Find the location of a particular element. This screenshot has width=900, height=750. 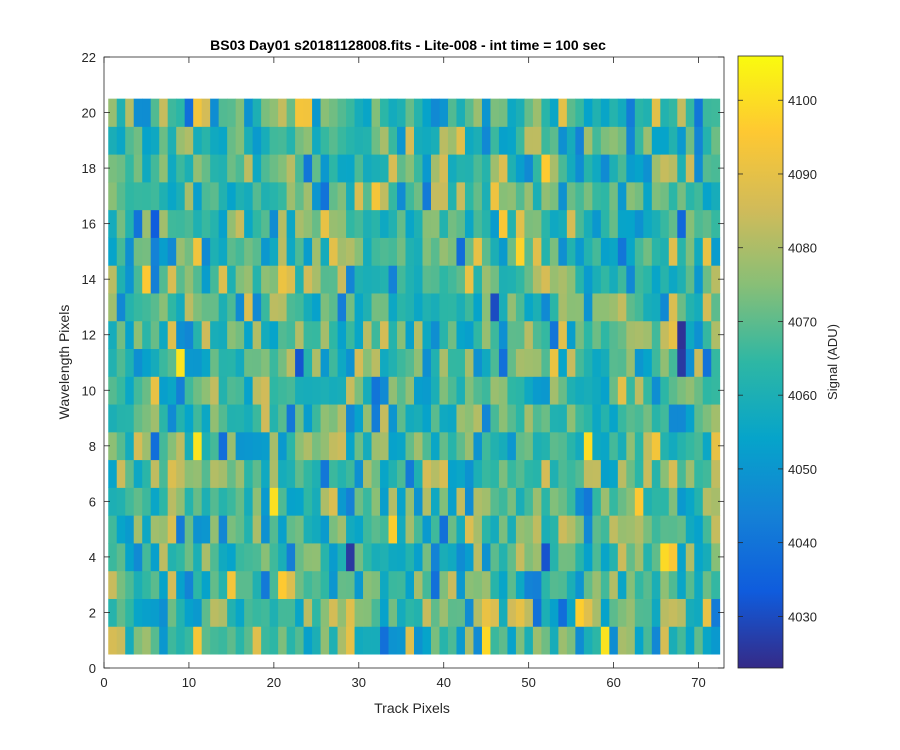

y-tick-label: 20 is located at coordinates (89, 113).